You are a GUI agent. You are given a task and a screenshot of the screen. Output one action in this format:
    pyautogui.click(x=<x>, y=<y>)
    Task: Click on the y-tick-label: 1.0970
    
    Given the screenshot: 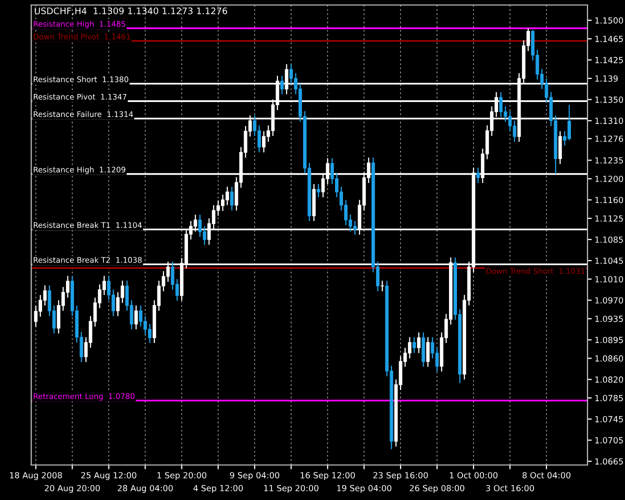 What is the action you would take?
    pyautogui.click(x=609, y=300)
    